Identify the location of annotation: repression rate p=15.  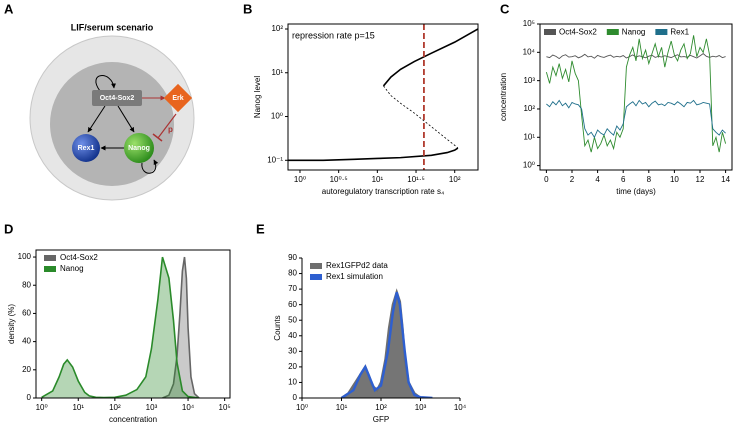
(333, 35).